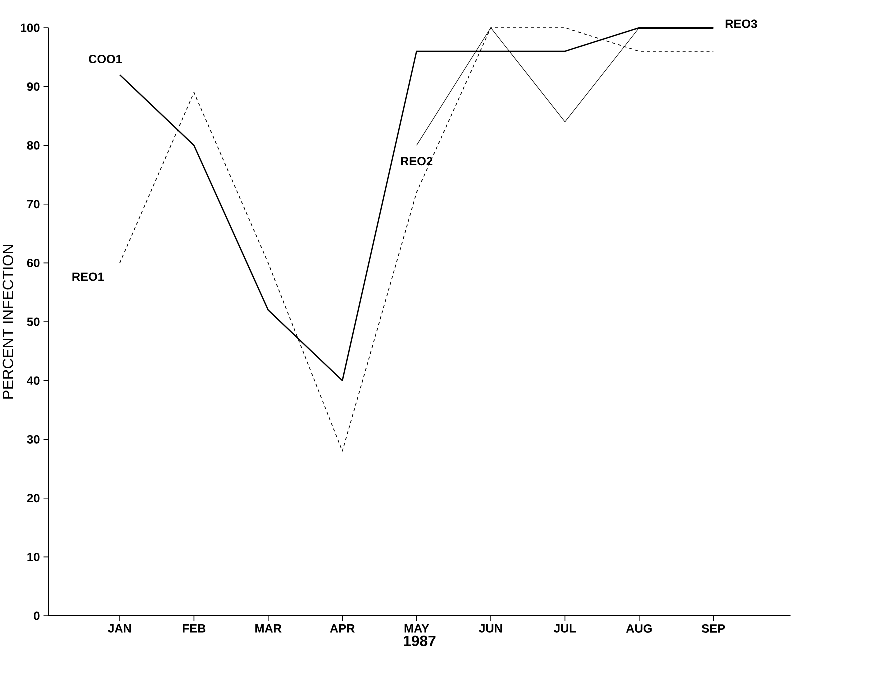 The width and height of the screenshot is (875, 680). What do you see at coordinates (33, 145) in the screenshot?
I see `y-tick-label: 80` at bounding box center [33, 145].